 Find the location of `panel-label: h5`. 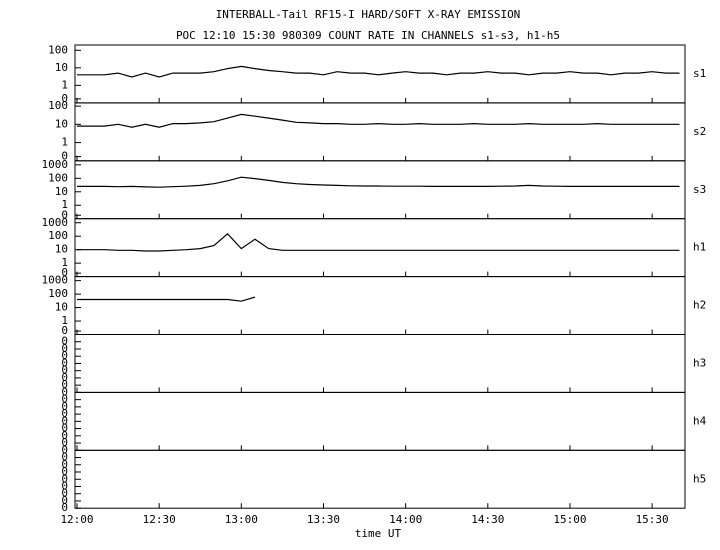

panel-label: h5 is located at coordinates (699, 478).